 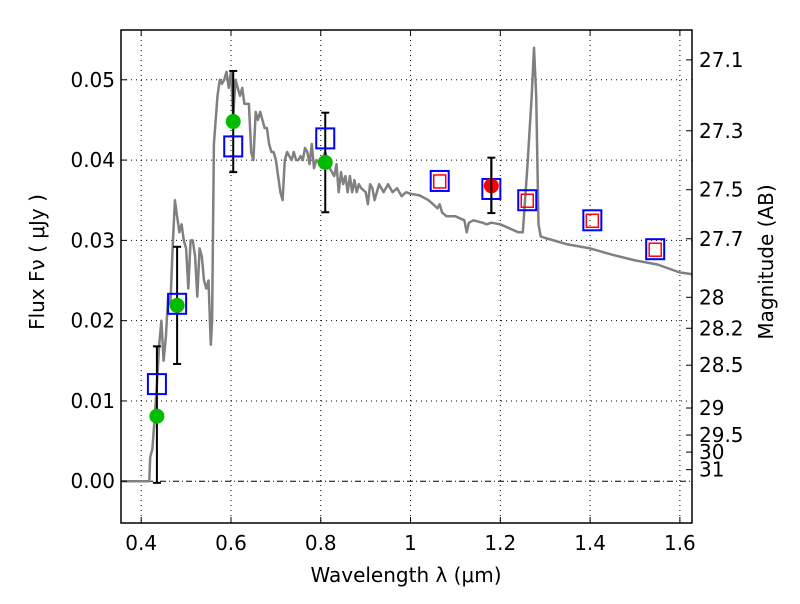 What do you see at coordinates (680, 543) in the screenshot?
I see `x-tick-label: 1.6` at bounding box center [680, 543].